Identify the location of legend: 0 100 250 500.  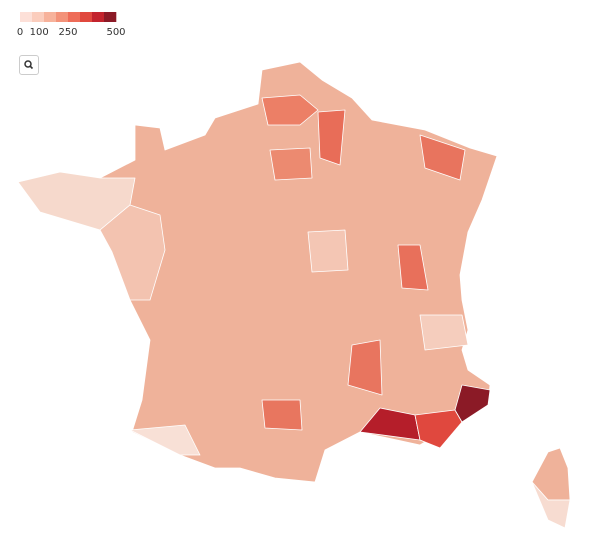
(71, 25).